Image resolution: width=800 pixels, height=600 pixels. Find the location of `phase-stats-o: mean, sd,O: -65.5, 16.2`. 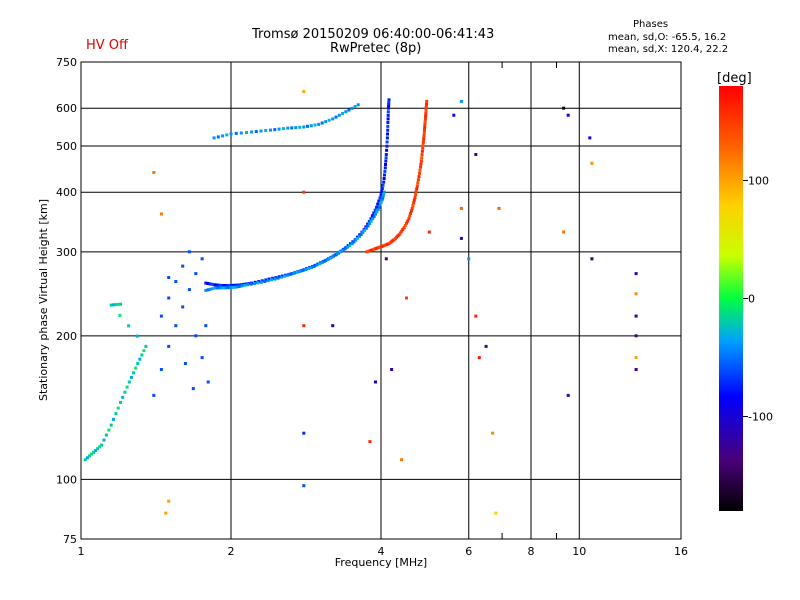

phase-stats-o: mean, sd,O: -65.5, 16.2 is located at coordinates (667, 37).